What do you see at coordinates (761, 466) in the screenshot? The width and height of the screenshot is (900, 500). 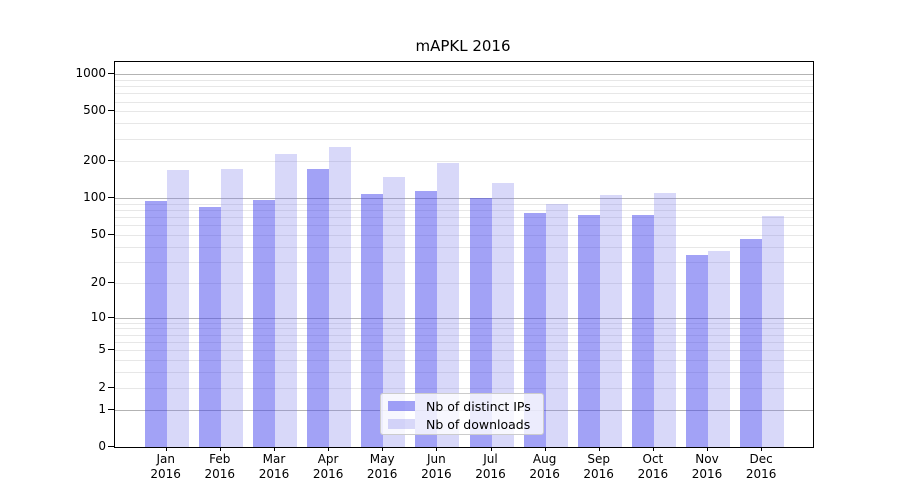 I see `x-tick-label: Dec 2016` at bounding box center [761, 466].